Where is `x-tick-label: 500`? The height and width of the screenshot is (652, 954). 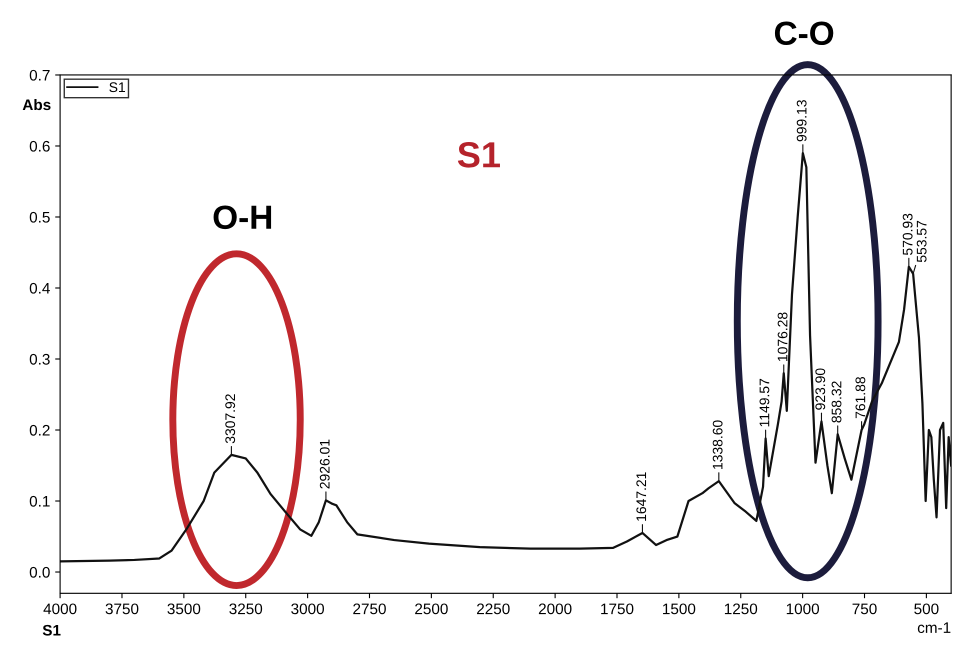
x-tick-label: 500 is located at coordinates (926, 608).